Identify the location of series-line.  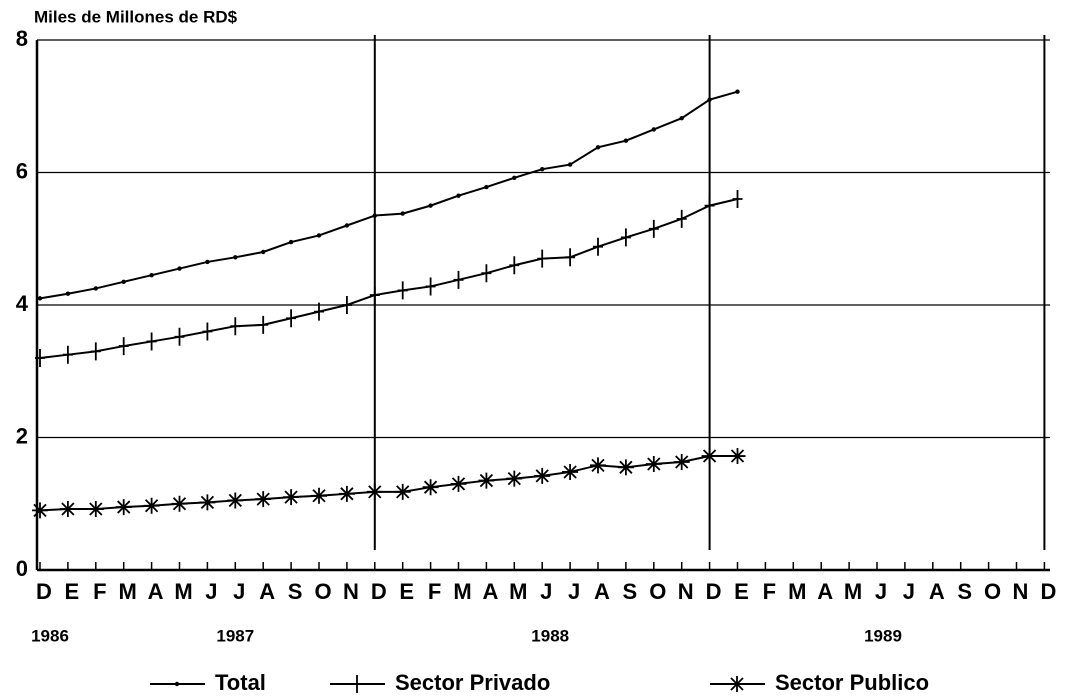
(388, 483).